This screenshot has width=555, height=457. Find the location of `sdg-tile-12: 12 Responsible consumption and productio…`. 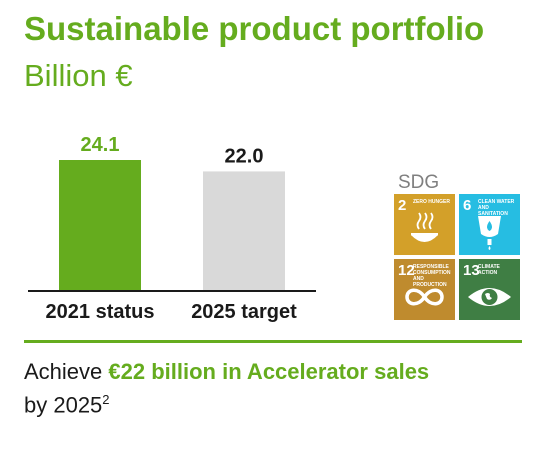

sdg-tile-12: 12 Responsible consumption and productio… is located at coordinates (424, 289).